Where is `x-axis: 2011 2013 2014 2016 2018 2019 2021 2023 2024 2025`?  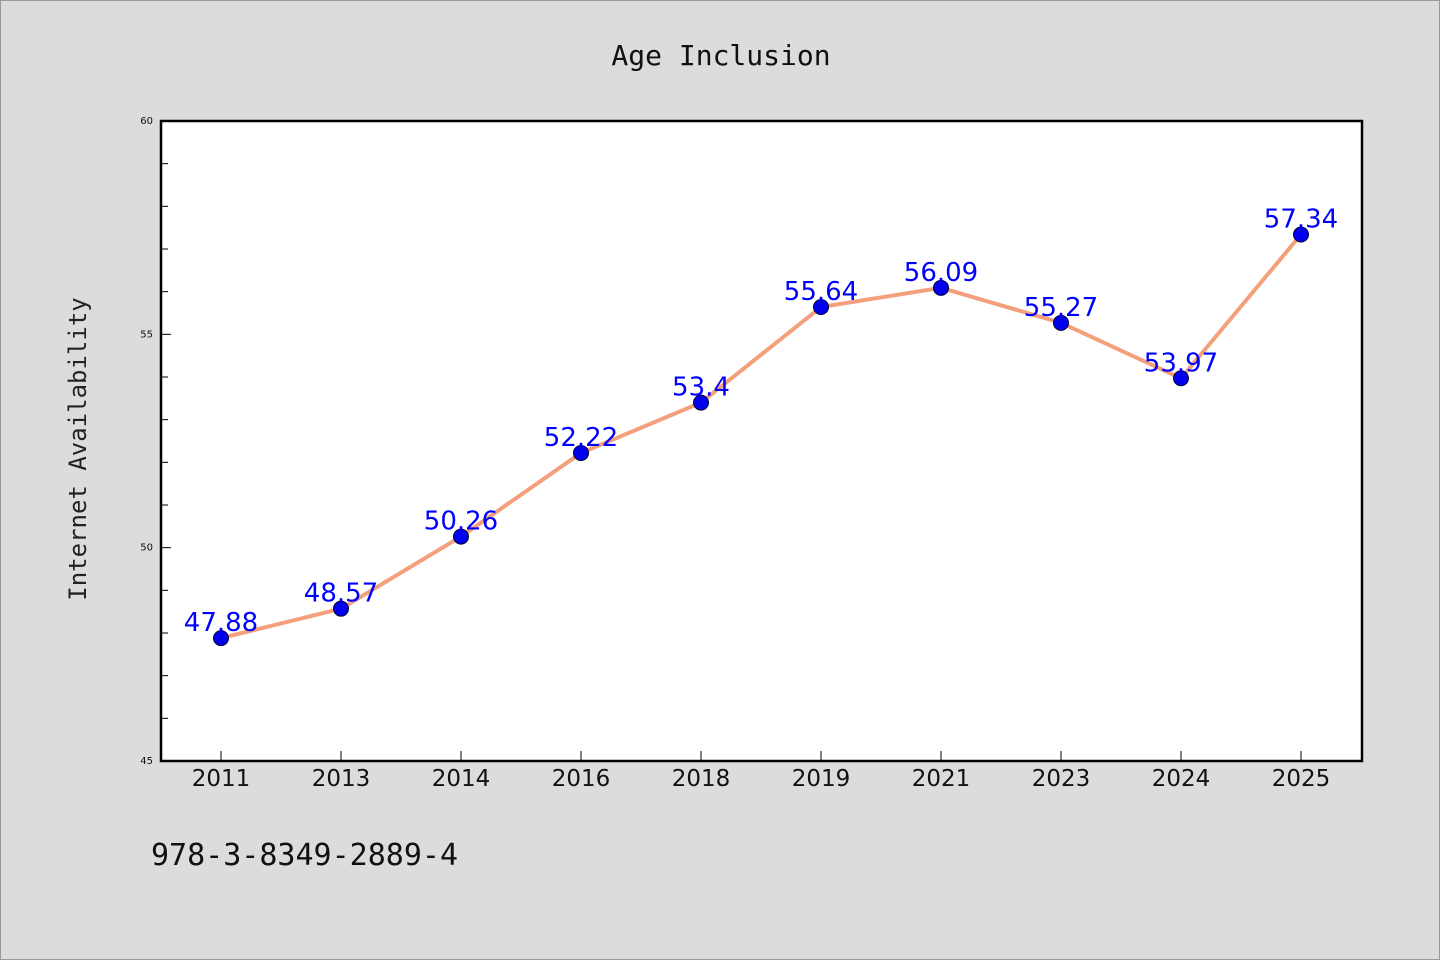 x-axis: 2011 2013 2014 2016 2018 2019 2021 2023 2024 2025 is located at coordinates (761, 771).